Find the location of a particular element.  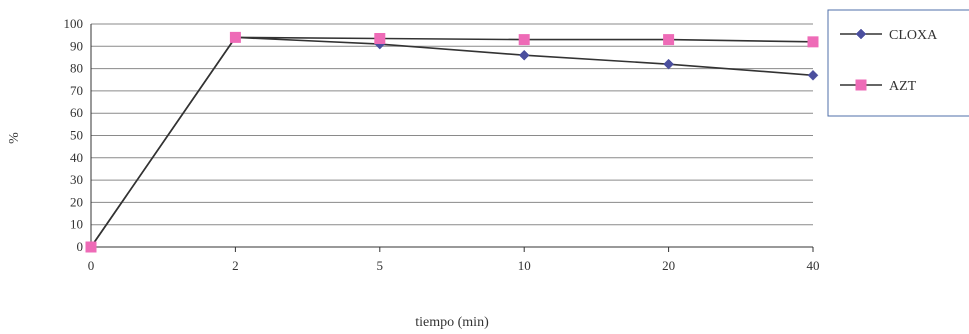

y-tick-label: 60 is located at coordinates (76, 112).